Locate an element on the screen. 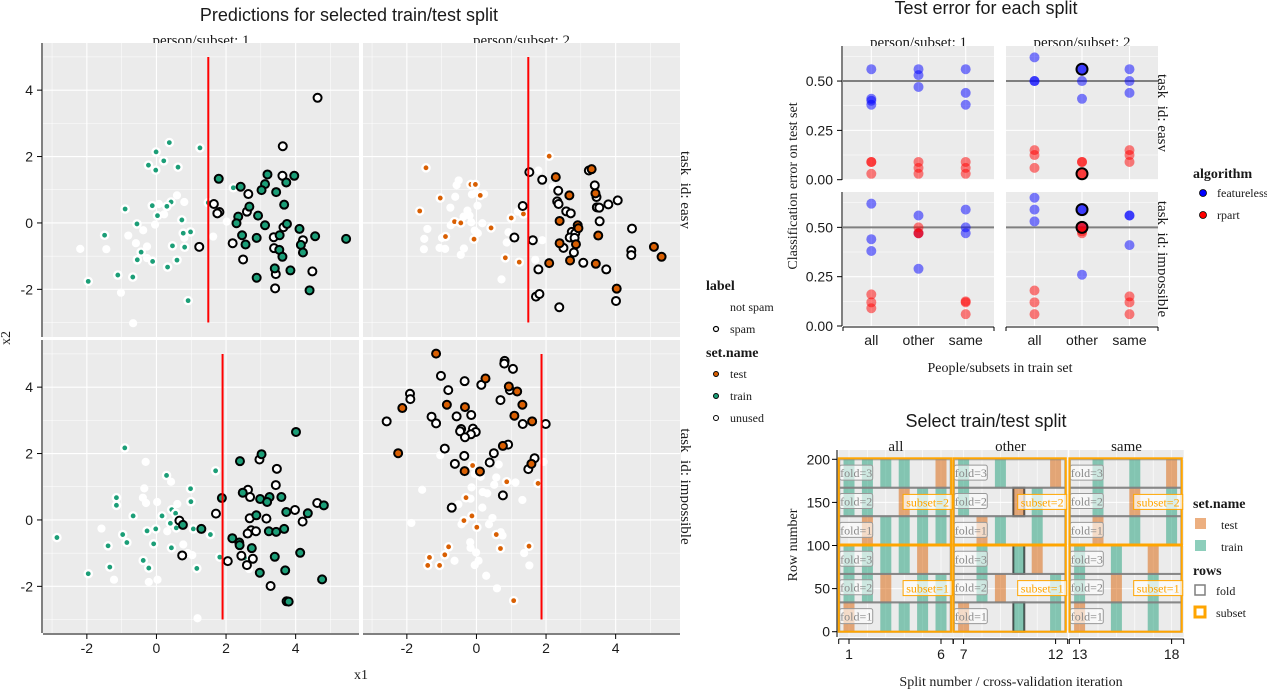  legend-title: label is located at coordinates (720, 286).